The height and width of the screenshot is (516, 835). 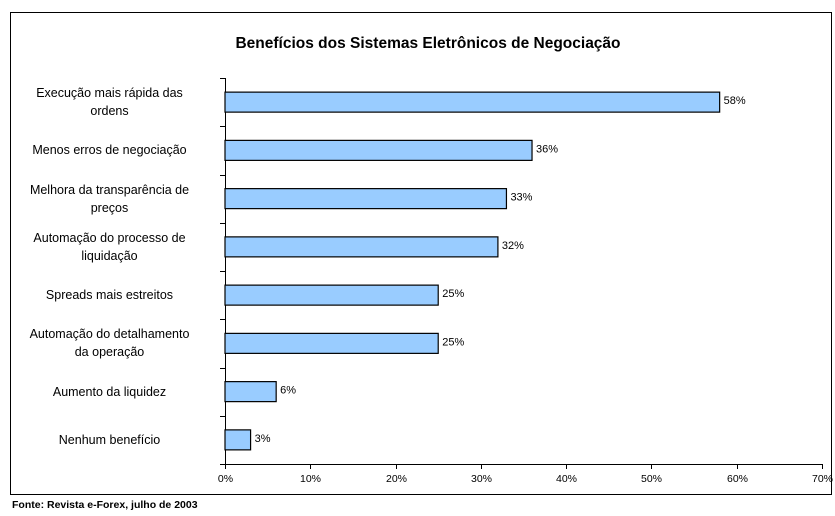 What do you see at coordinates (105, 505) in the screenshot?
I see `source-note: Fonte: Revista e-Forex, julho de 2003` at bounding box center [105, 505].